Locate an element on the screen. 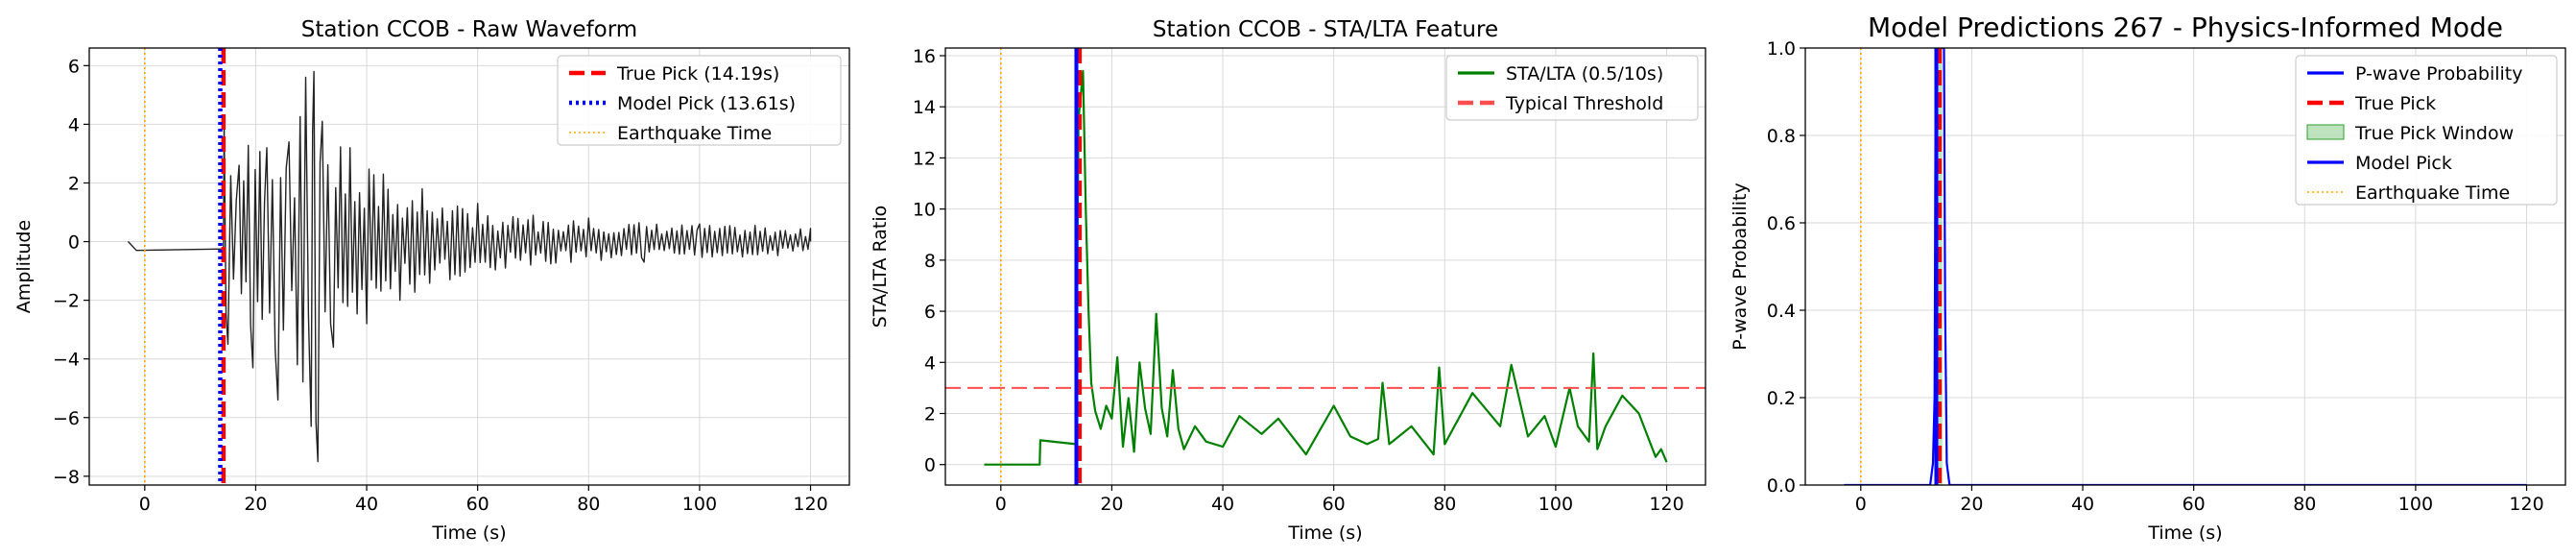 The width and height of the screenshot is (2576, 559). chart-title: Station CCOB - Raw Waveform is located at coordinates (469, 29).